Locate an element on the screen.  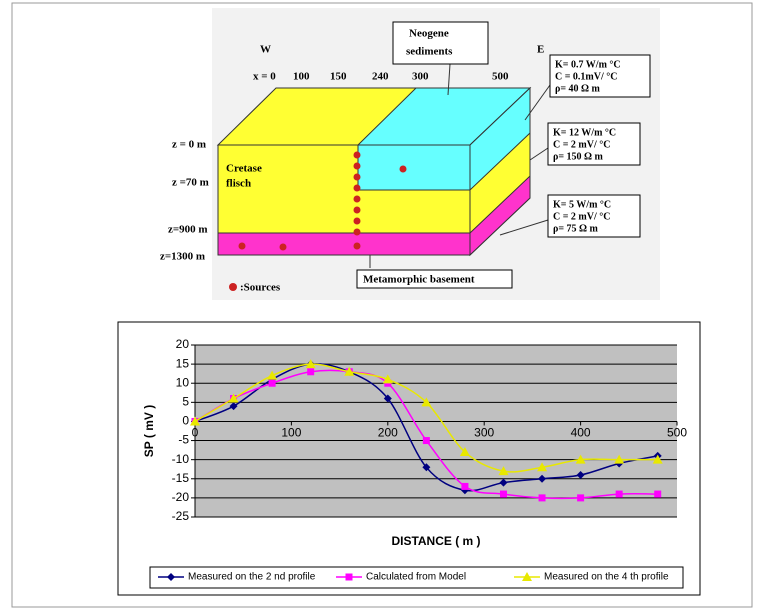
y-tick-label: 15 is located at coordinates (183, 363).